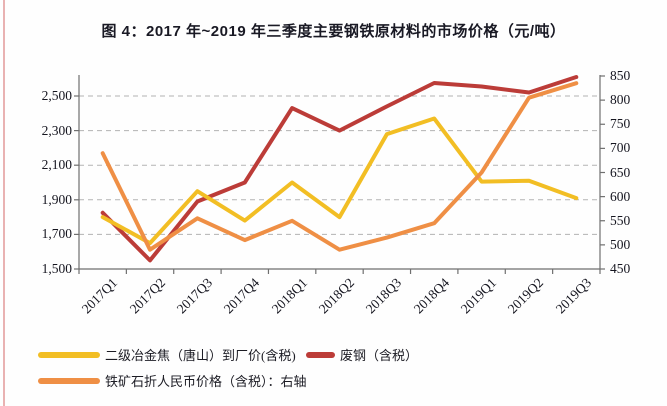 The image size is (667, 406). Describe the element at coordinates (620, 124) in the screenshot. I see `y-axis-right-label: 750` at that location.